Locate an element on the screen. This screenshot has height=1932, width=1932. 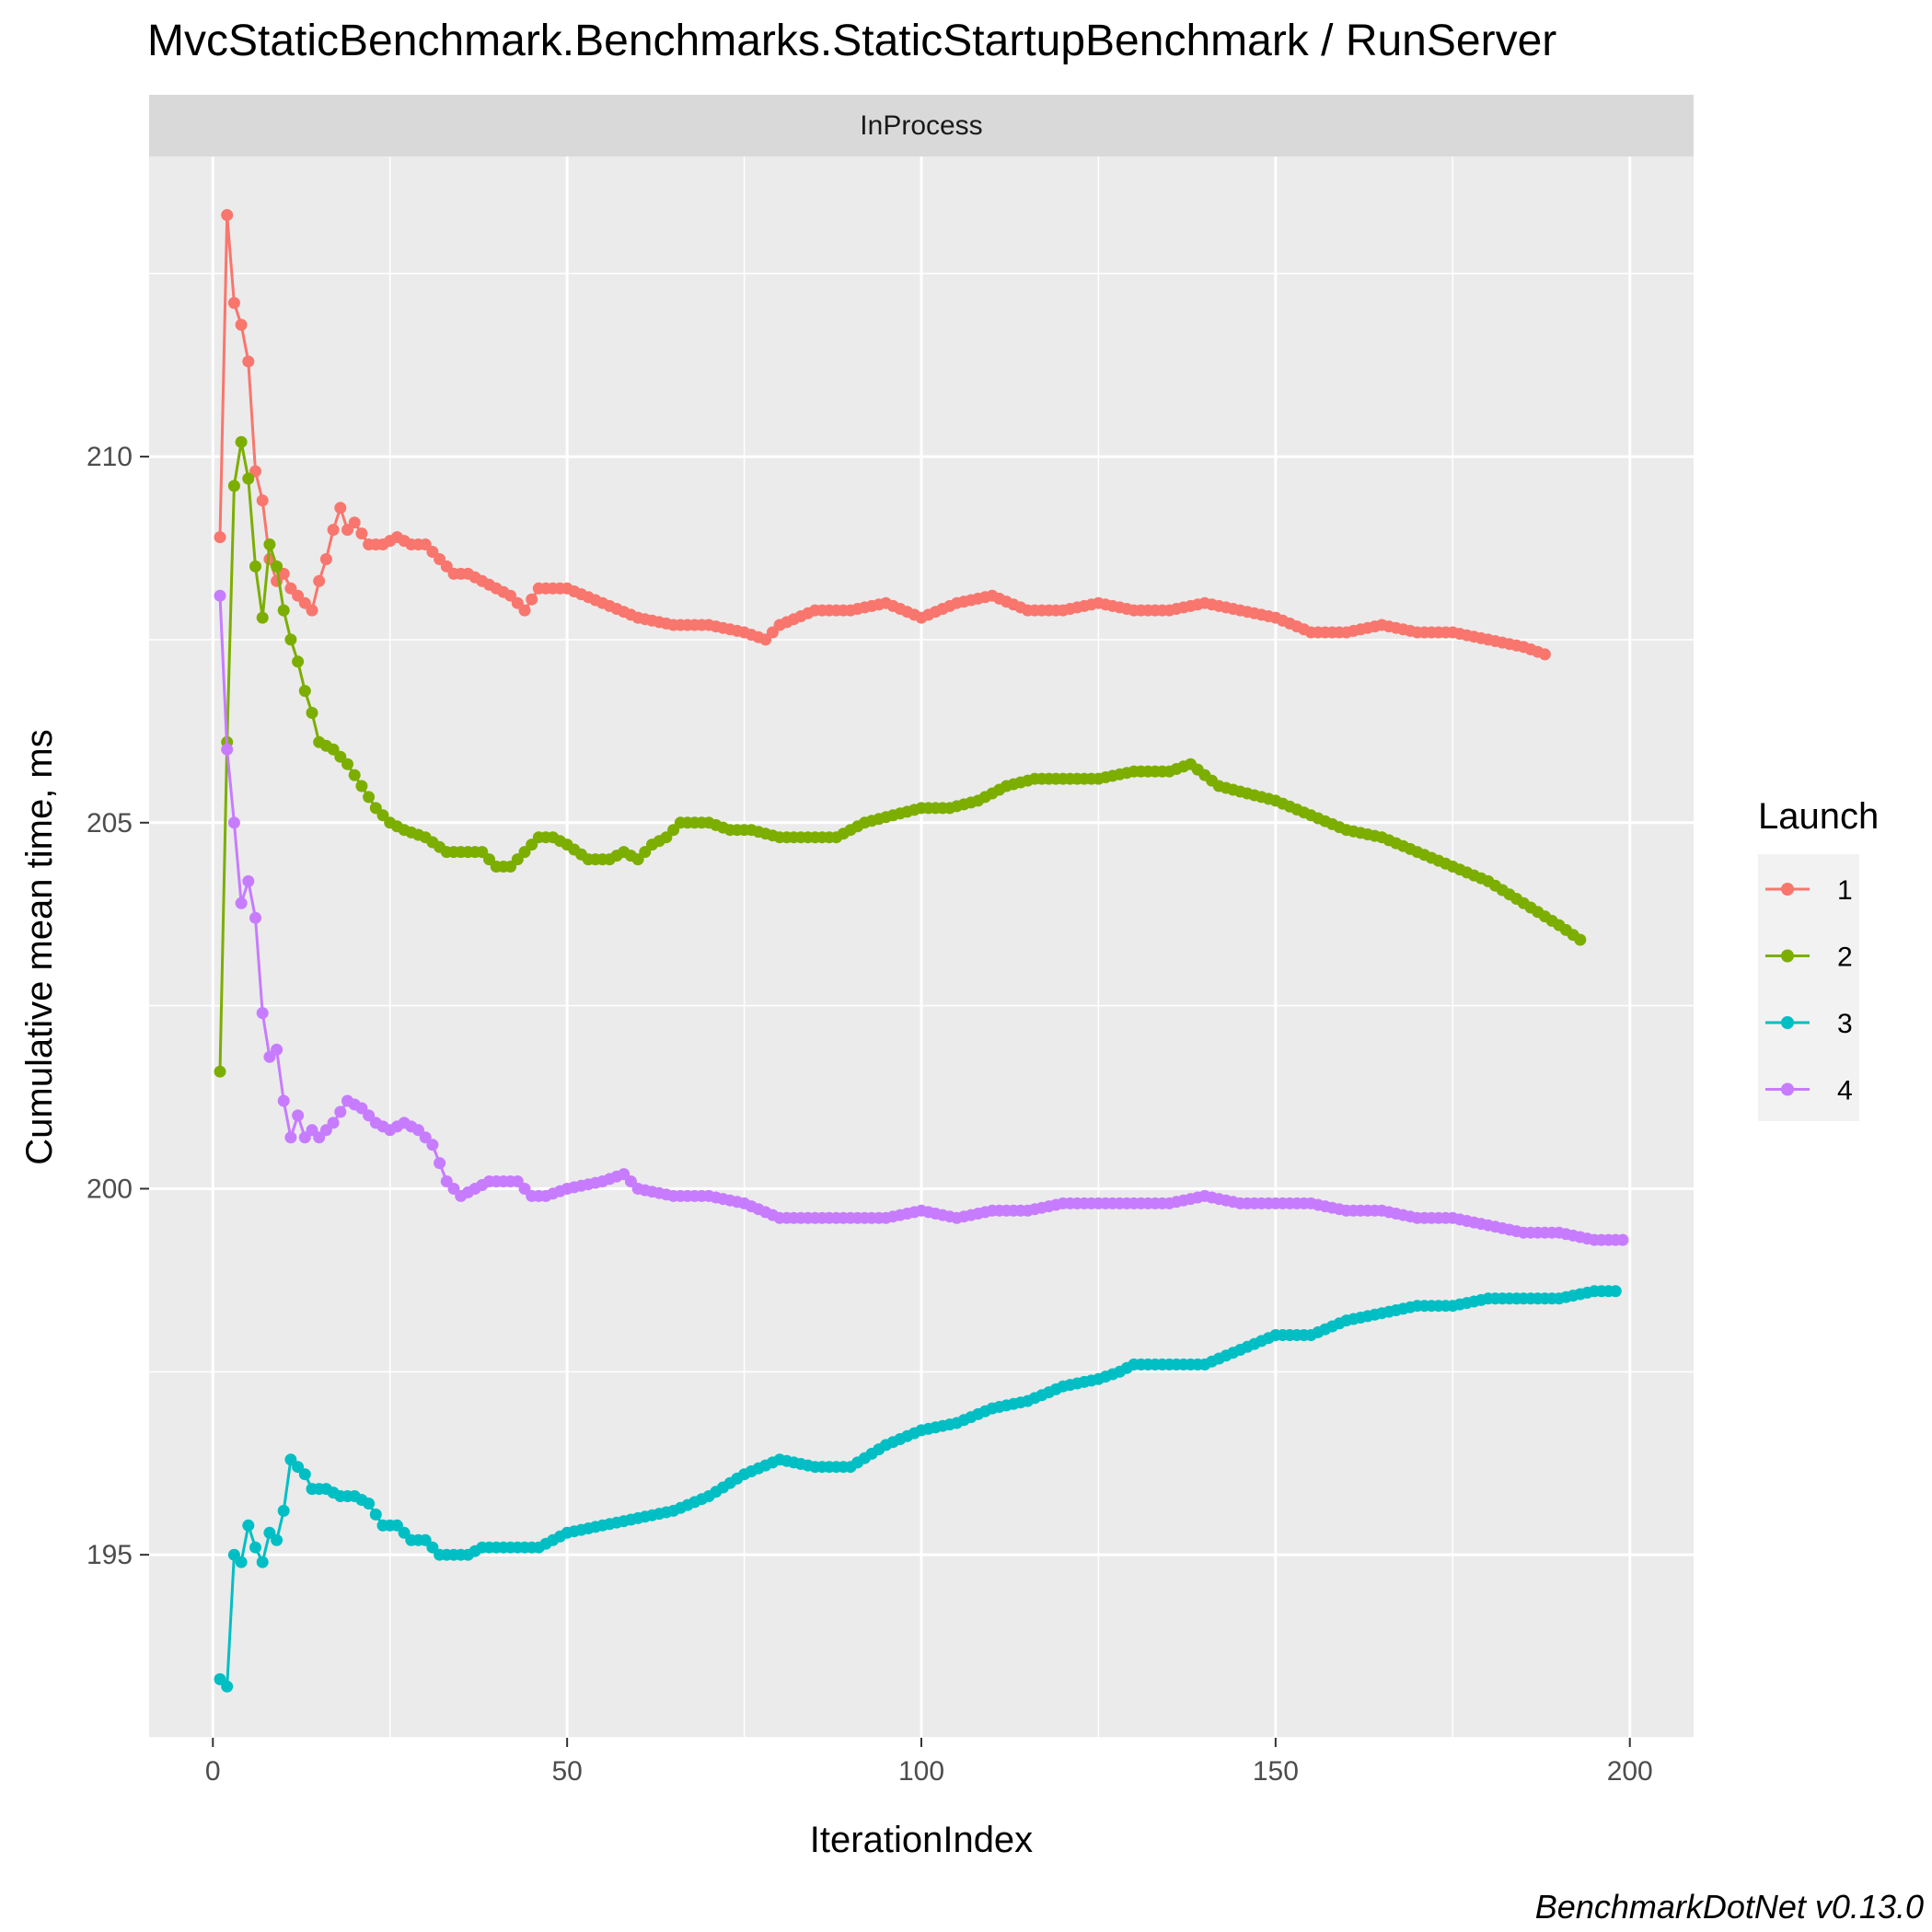
y-tick-label: 200 is located at coordinates (110, 1189).